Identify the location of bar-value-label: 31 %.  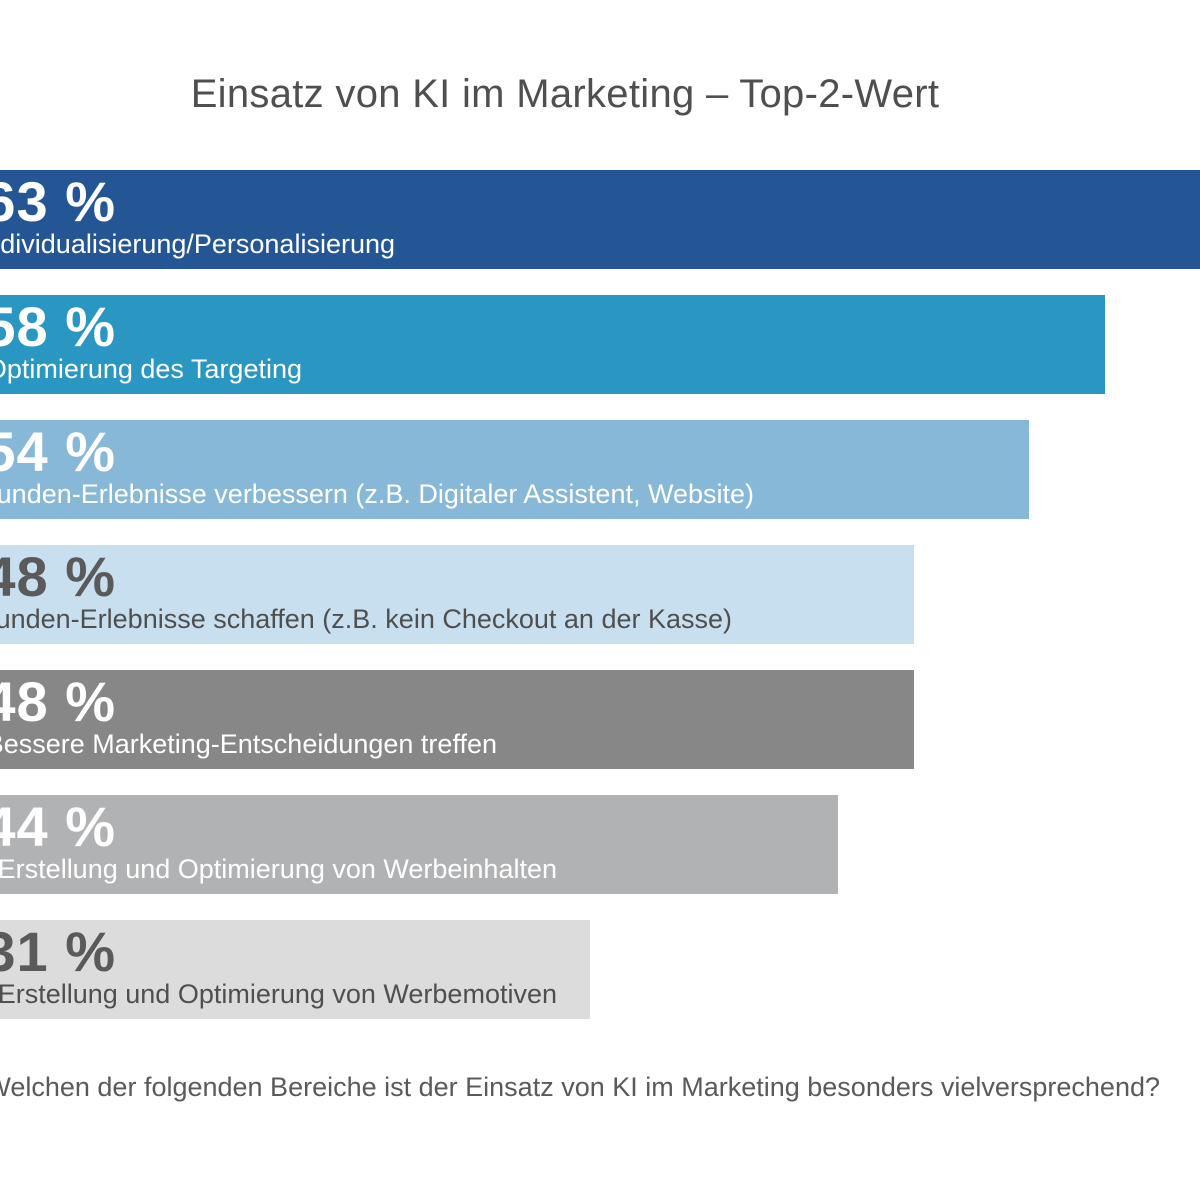
(58, 951).